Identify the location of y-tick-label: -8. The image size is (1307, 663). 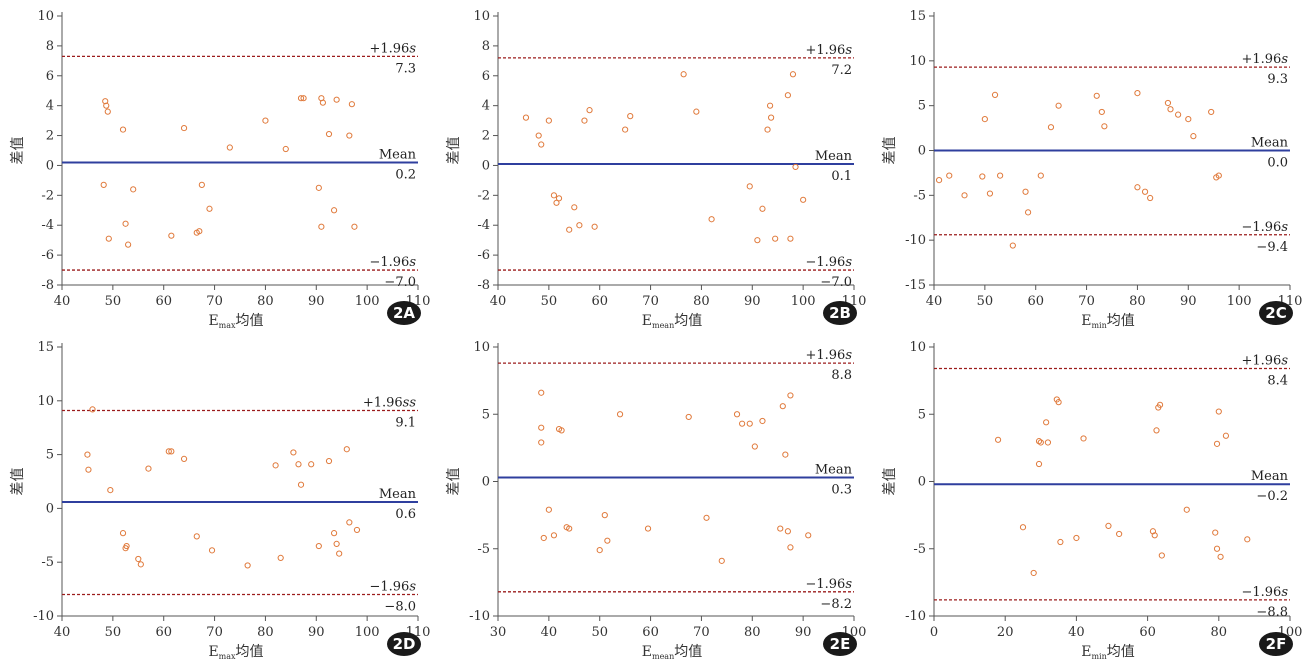
(483, 285).